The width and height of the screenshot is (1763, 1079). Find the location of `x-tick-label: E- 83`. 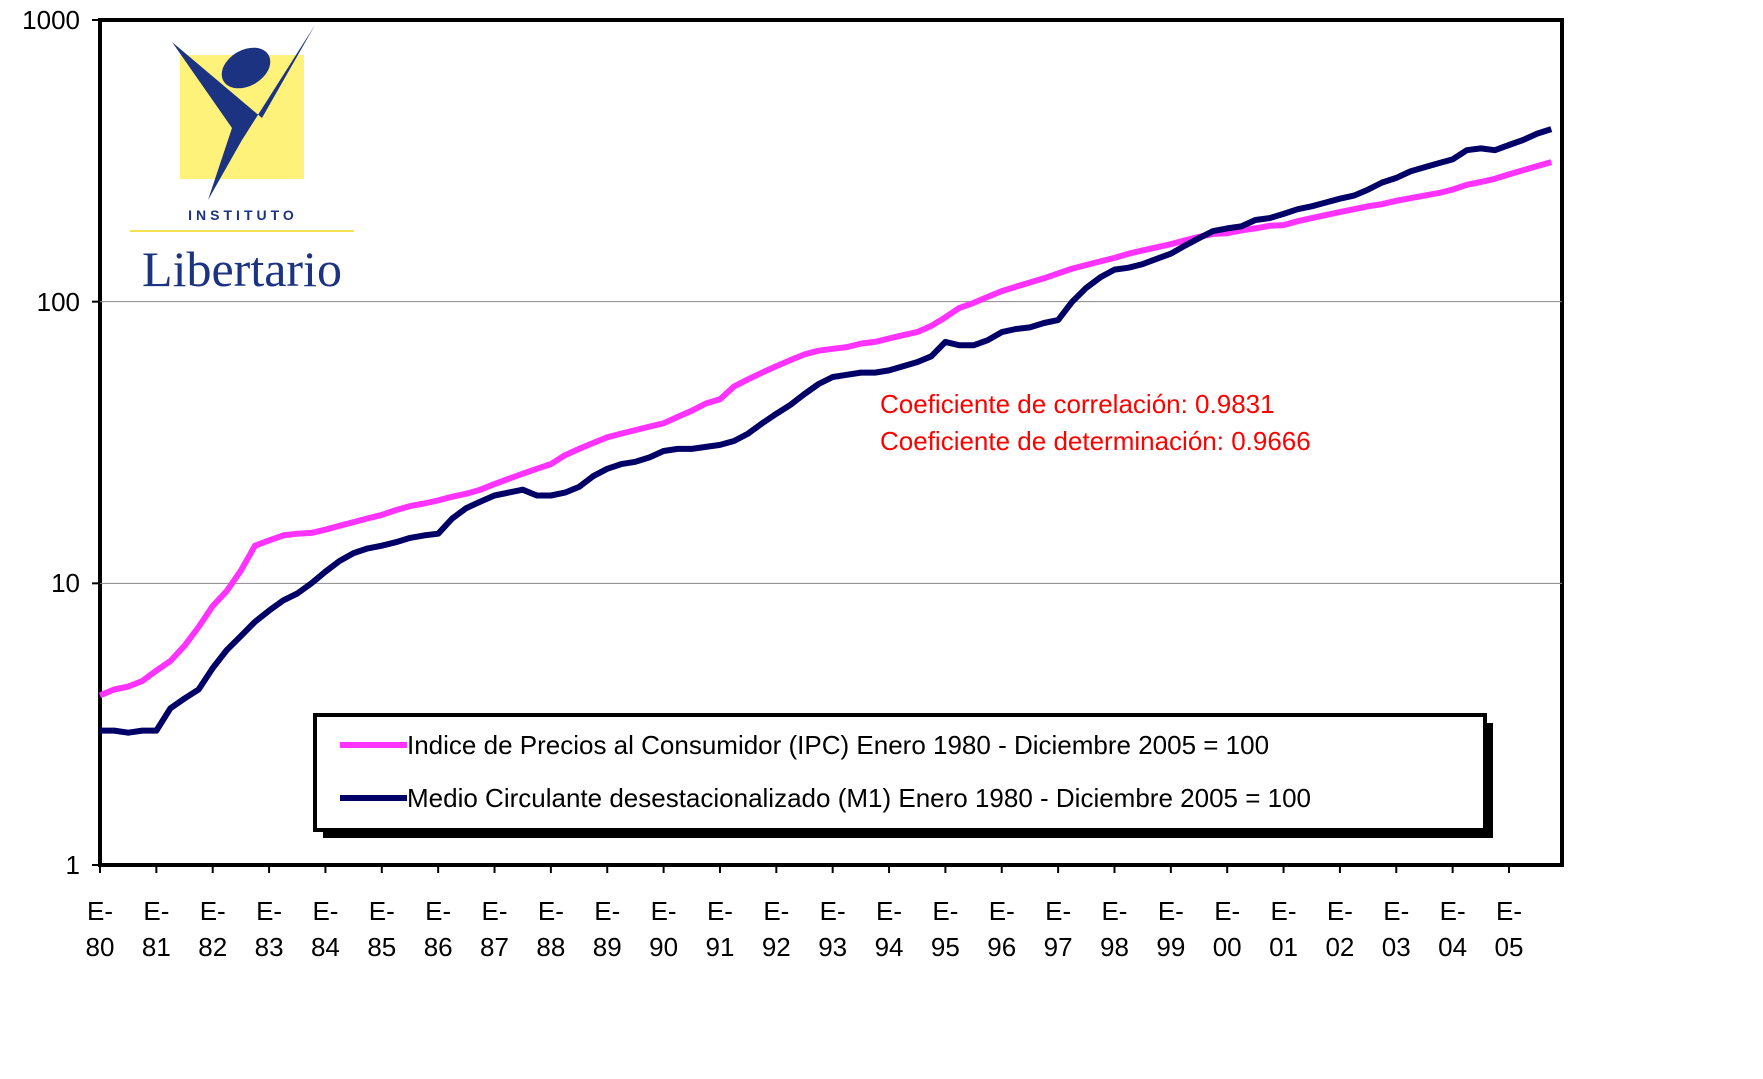

x-tick-label: E- 83 is located at coordinates (269, 929).